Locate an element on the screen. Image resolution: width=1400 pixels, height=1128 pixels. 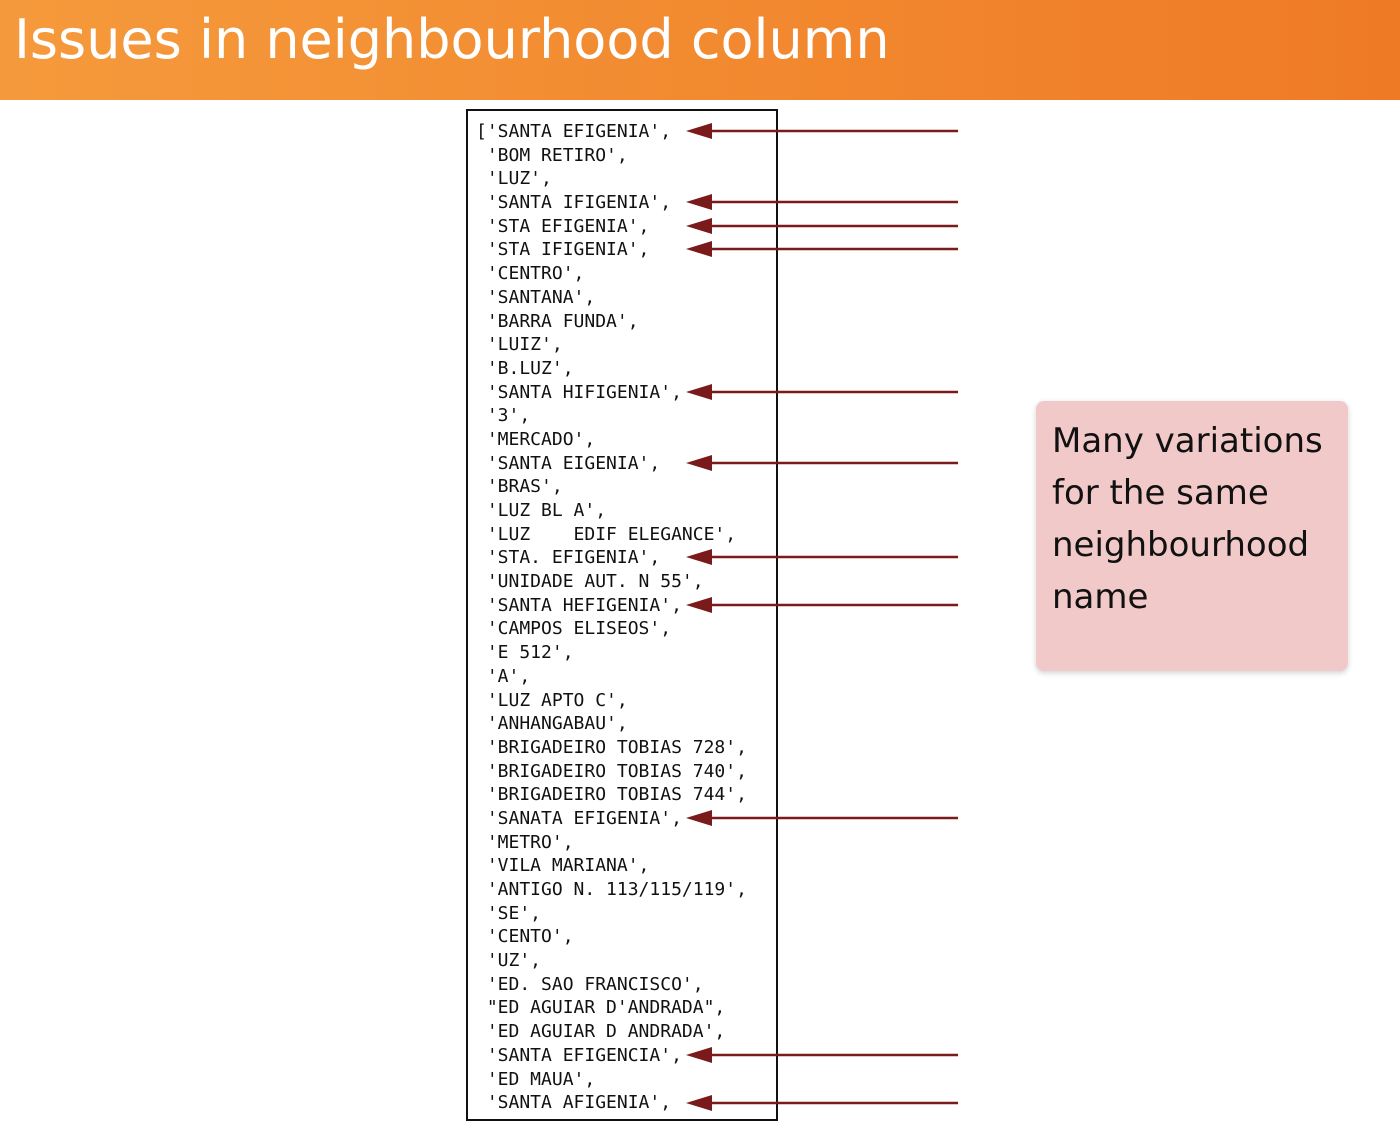
code-line: 'SANTA HEFIGENIA', is located at coordinates (579, 605).